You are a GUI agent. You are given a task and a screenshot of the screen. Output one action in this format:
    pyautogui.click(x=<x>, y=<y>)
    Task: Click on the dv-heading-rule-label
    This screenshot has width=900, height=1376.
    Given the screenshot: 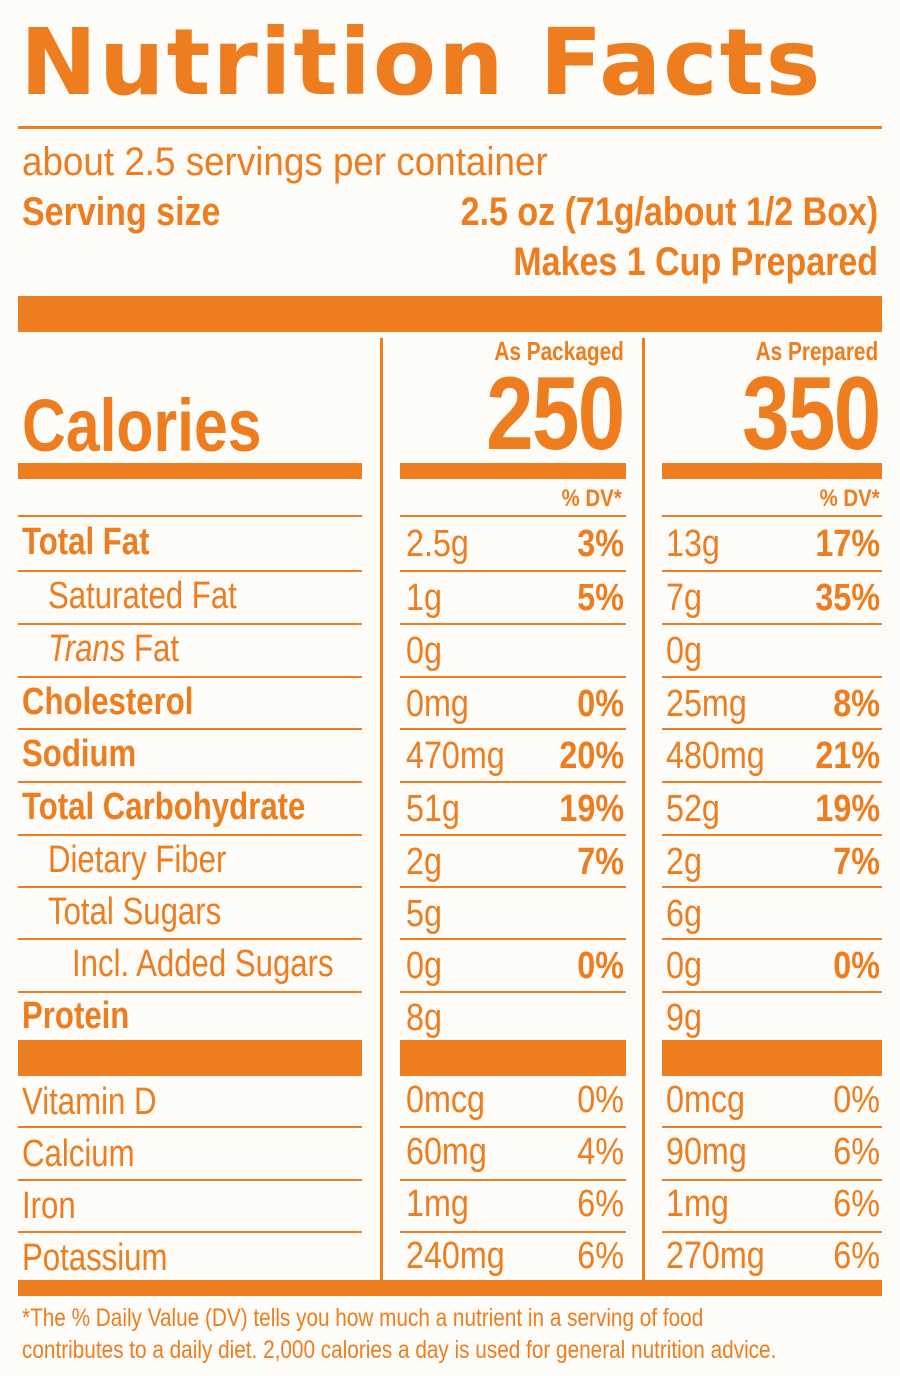 What is the action you would take?
    pyautogui.click(x=190, y=516)
    